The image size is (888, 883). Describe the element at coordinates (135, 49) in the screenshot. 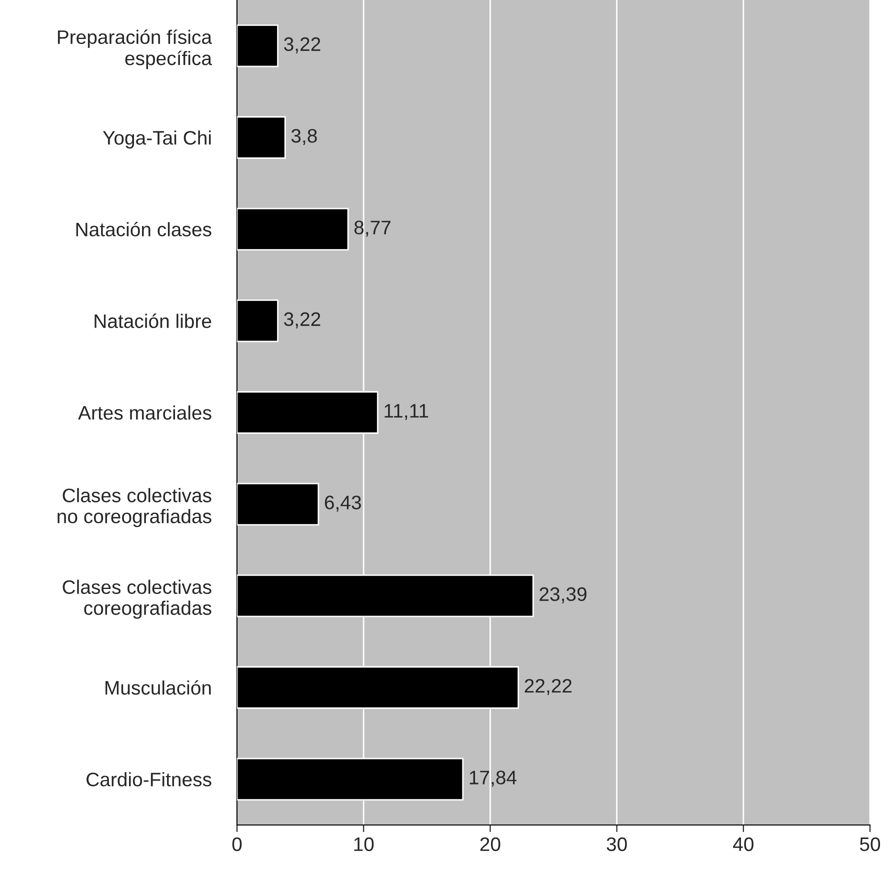

I see `y-tick-label: Preparación física específica` at that location.